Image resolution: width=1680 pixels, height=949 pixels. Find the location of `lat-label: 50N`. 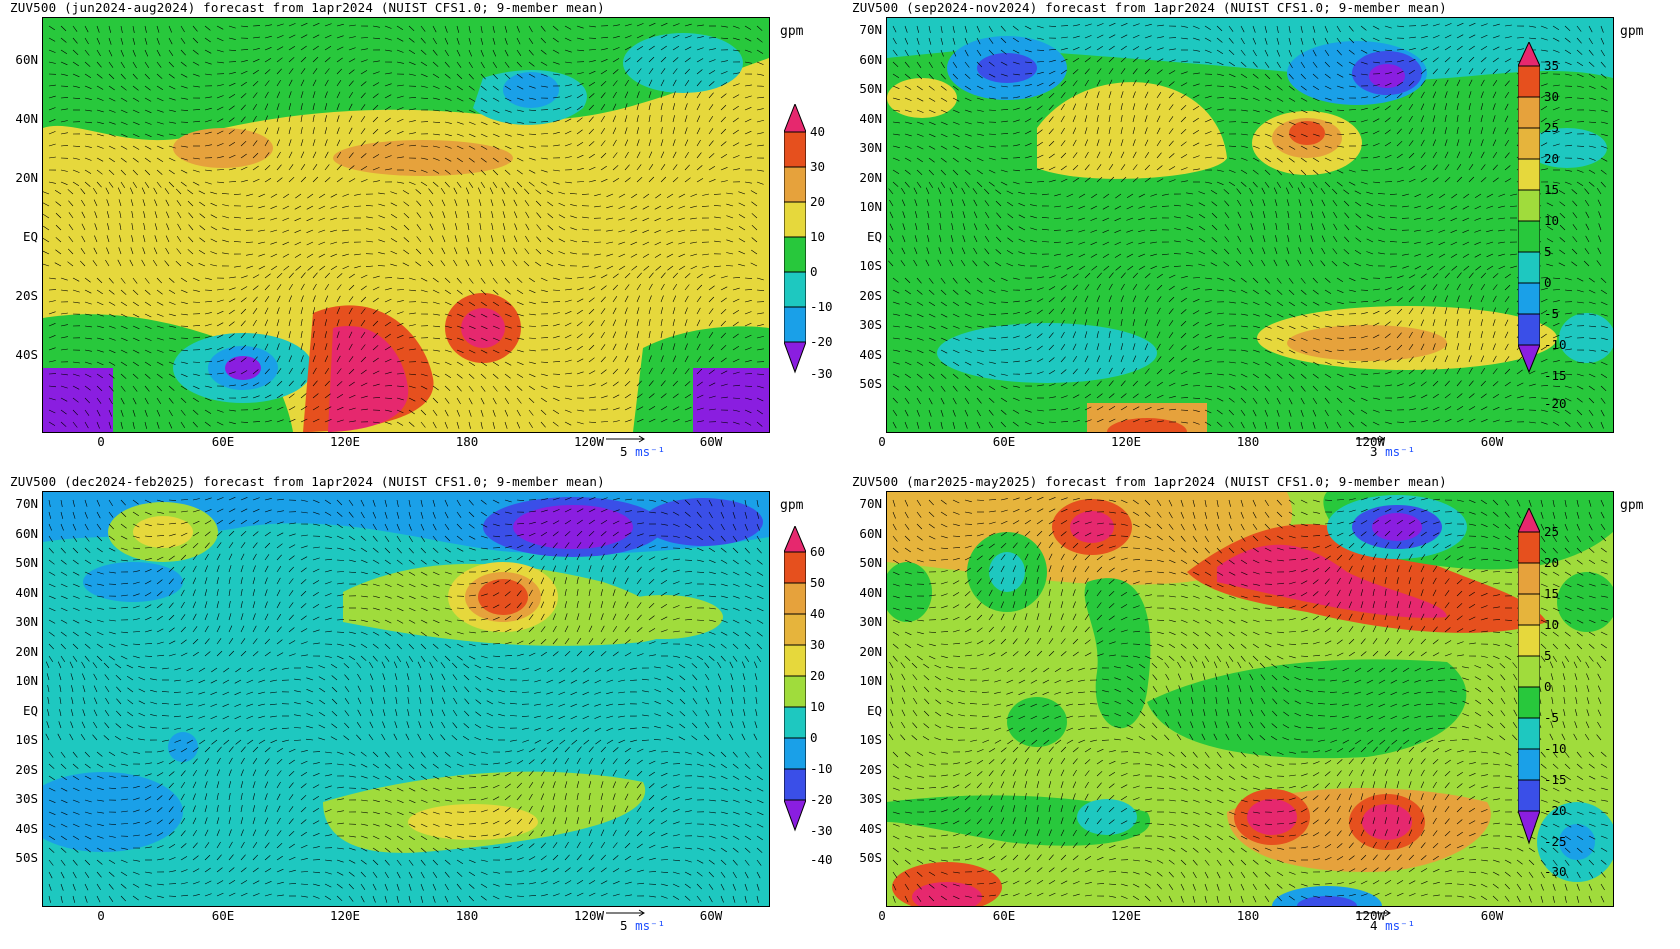

lat-label: 50N is located at coordinates (26, 562).